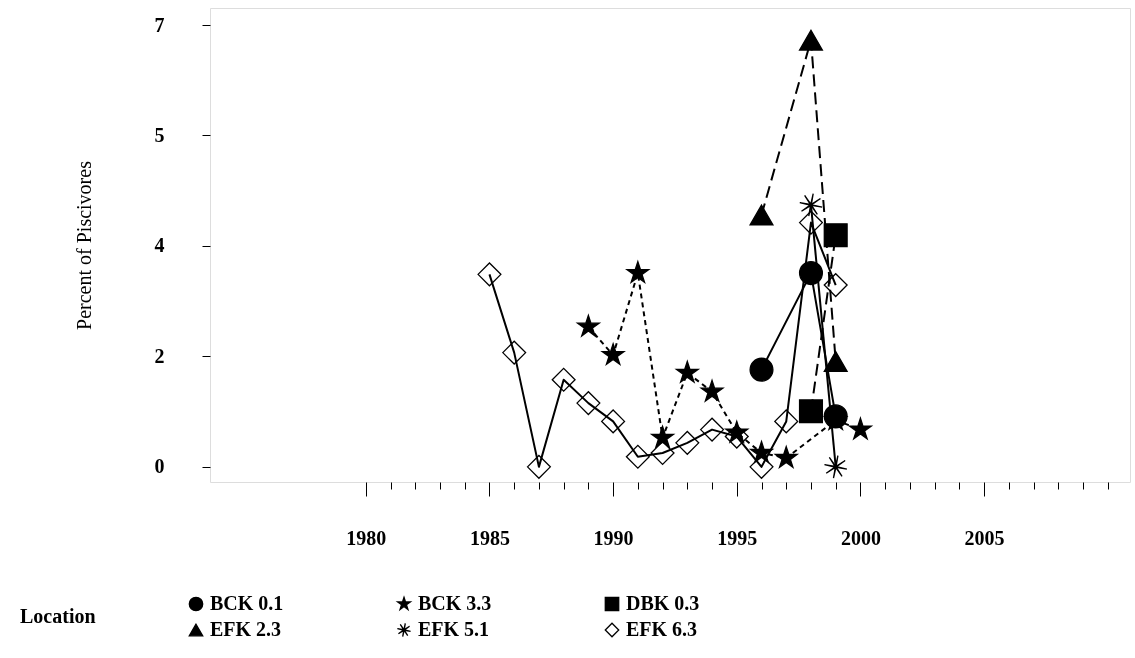  I want to click on legend-label: BCK 3.3, so click(455, 603).